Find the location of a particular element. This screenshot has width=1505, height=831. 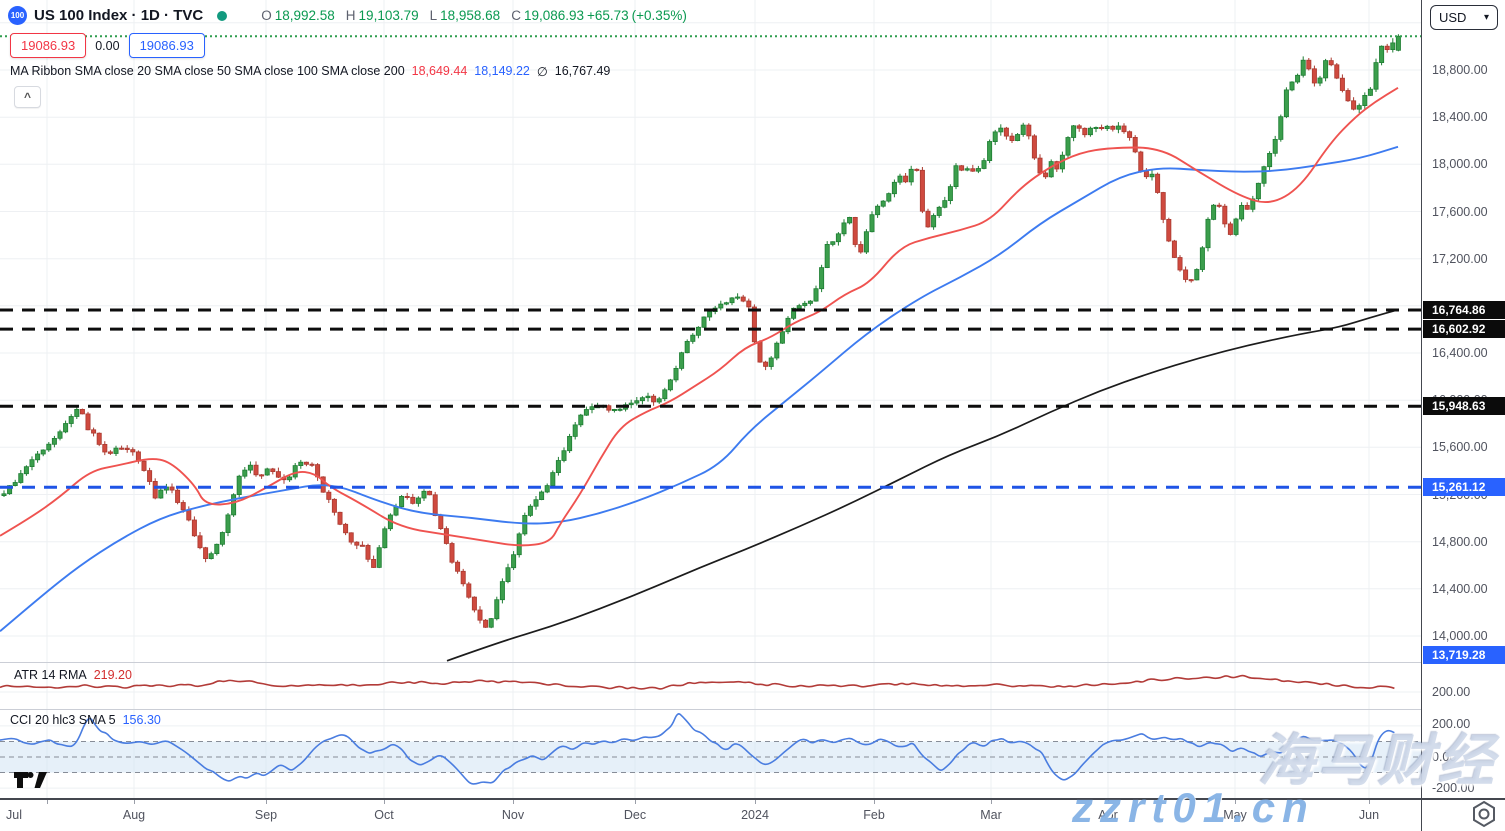

price-level-chip: 16,602.92 is located at coordinates (1464, 329).